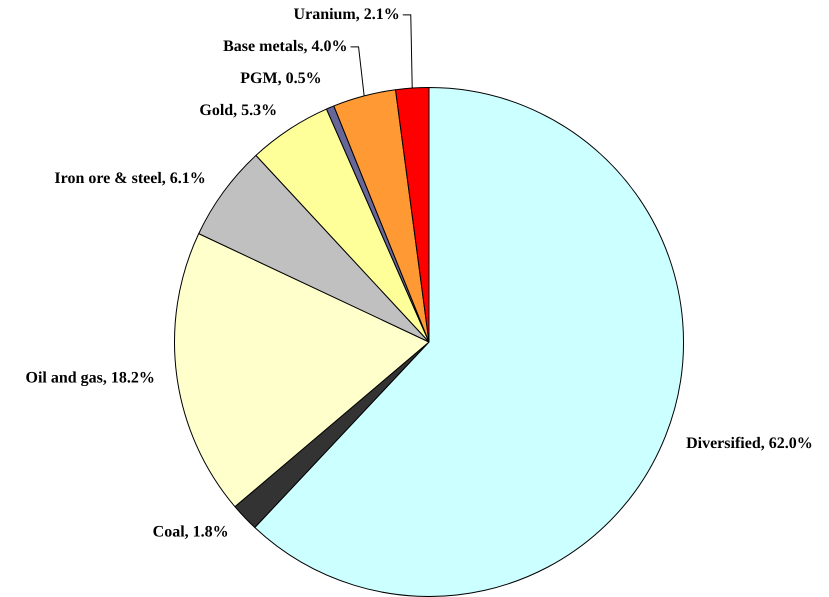 The width and height of the screenshot is (829, 597). I want to click on slice-label: Iron ore & steel, 6.1%, so click(130, 178).